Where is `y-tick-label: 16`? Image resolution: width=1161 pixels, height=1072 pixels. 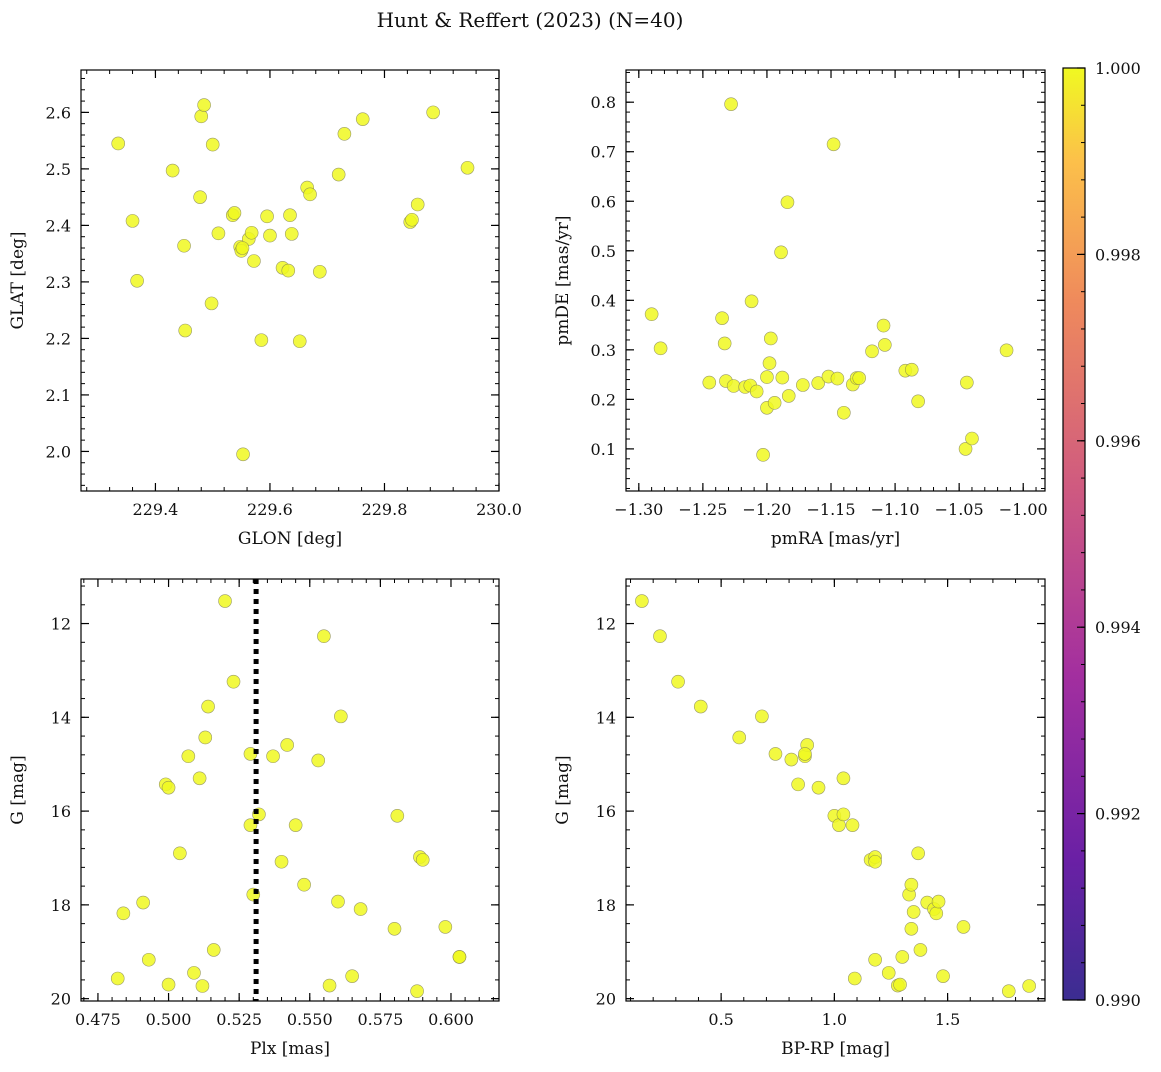 y-tick-label: 16 is located at coordinates (61, 811).